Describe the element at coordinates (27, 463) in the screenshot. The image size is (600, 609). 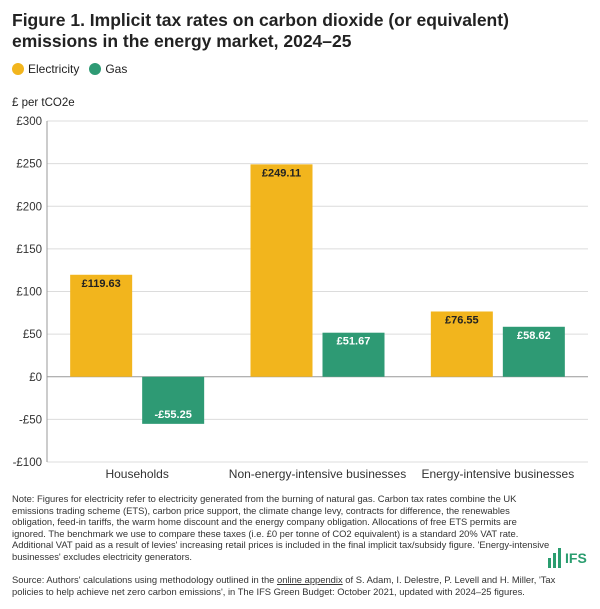
I see `y-tick-label: -£100` at that location.